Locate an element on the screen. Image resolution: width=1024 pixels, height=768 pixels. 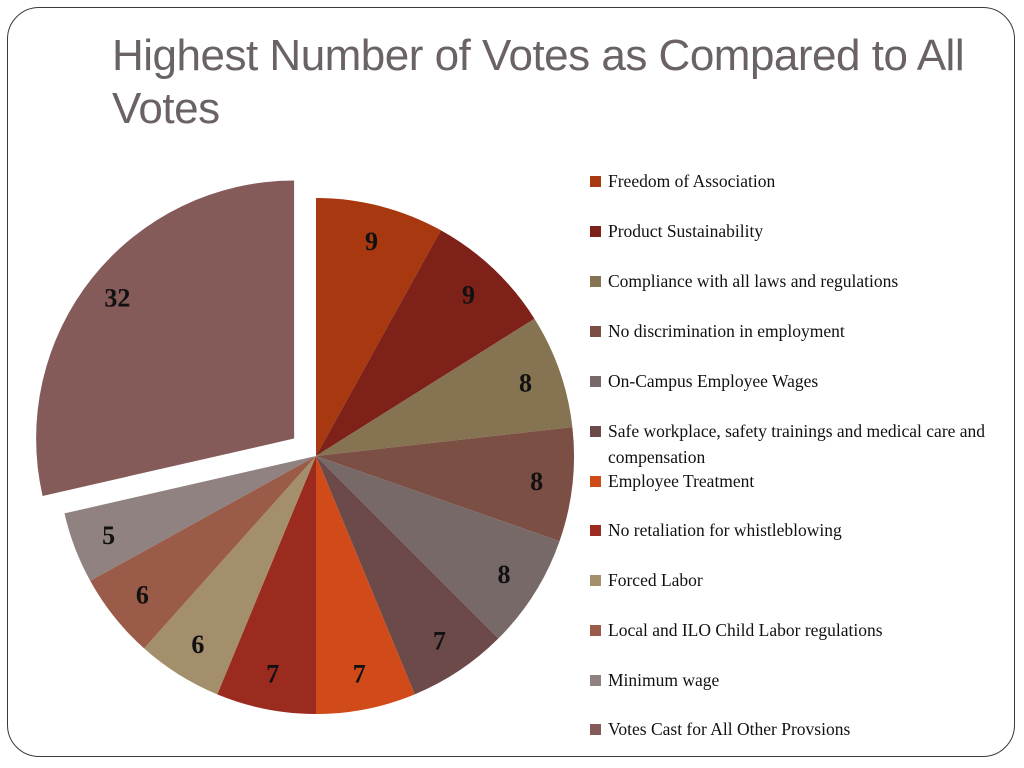
legend-item: Local and ILO Child Labor regulations is located at coordinates (790, 630).